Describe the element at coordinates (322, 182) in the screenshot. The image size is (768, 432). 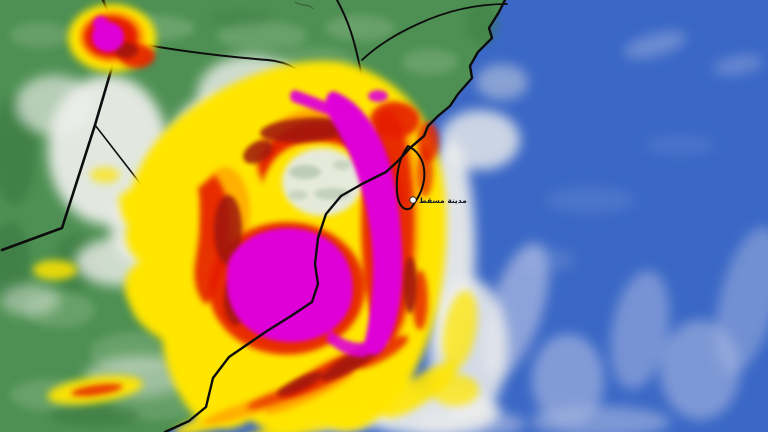
I see `cyclone-eye` at that location.